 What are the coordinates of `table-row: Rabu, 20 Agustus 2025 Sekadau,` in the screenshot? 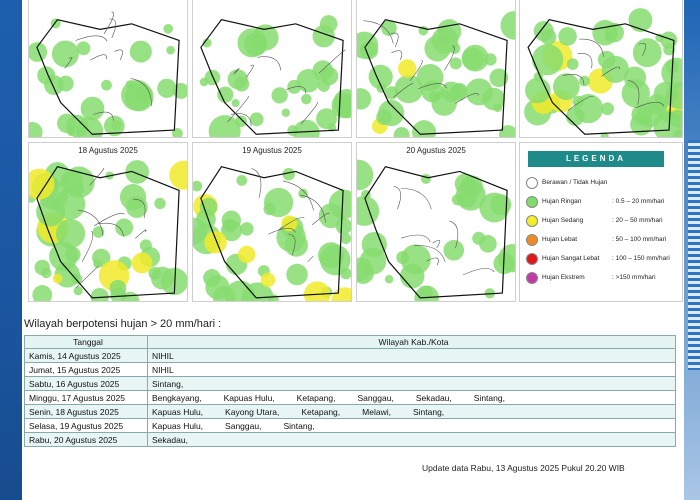 It's located at (350, 439).